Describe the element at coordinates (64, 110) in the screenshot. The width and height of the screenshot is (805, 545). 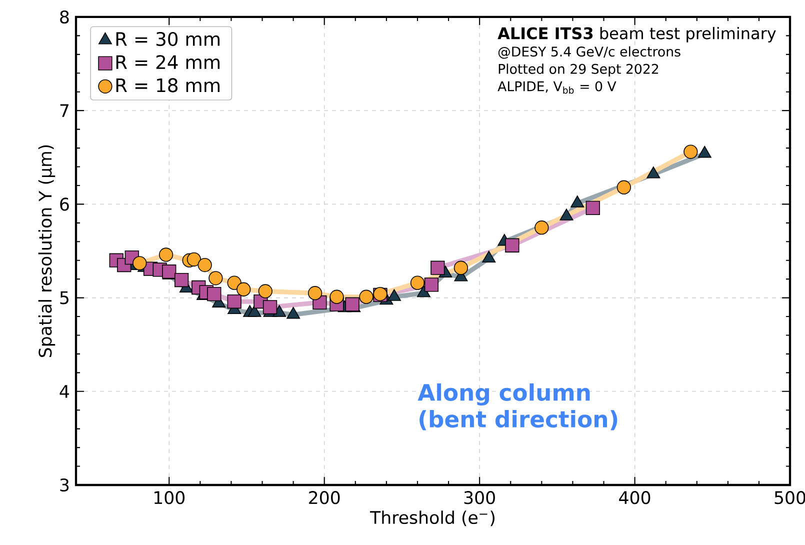
I see `y-tick-label: 7` at that location.